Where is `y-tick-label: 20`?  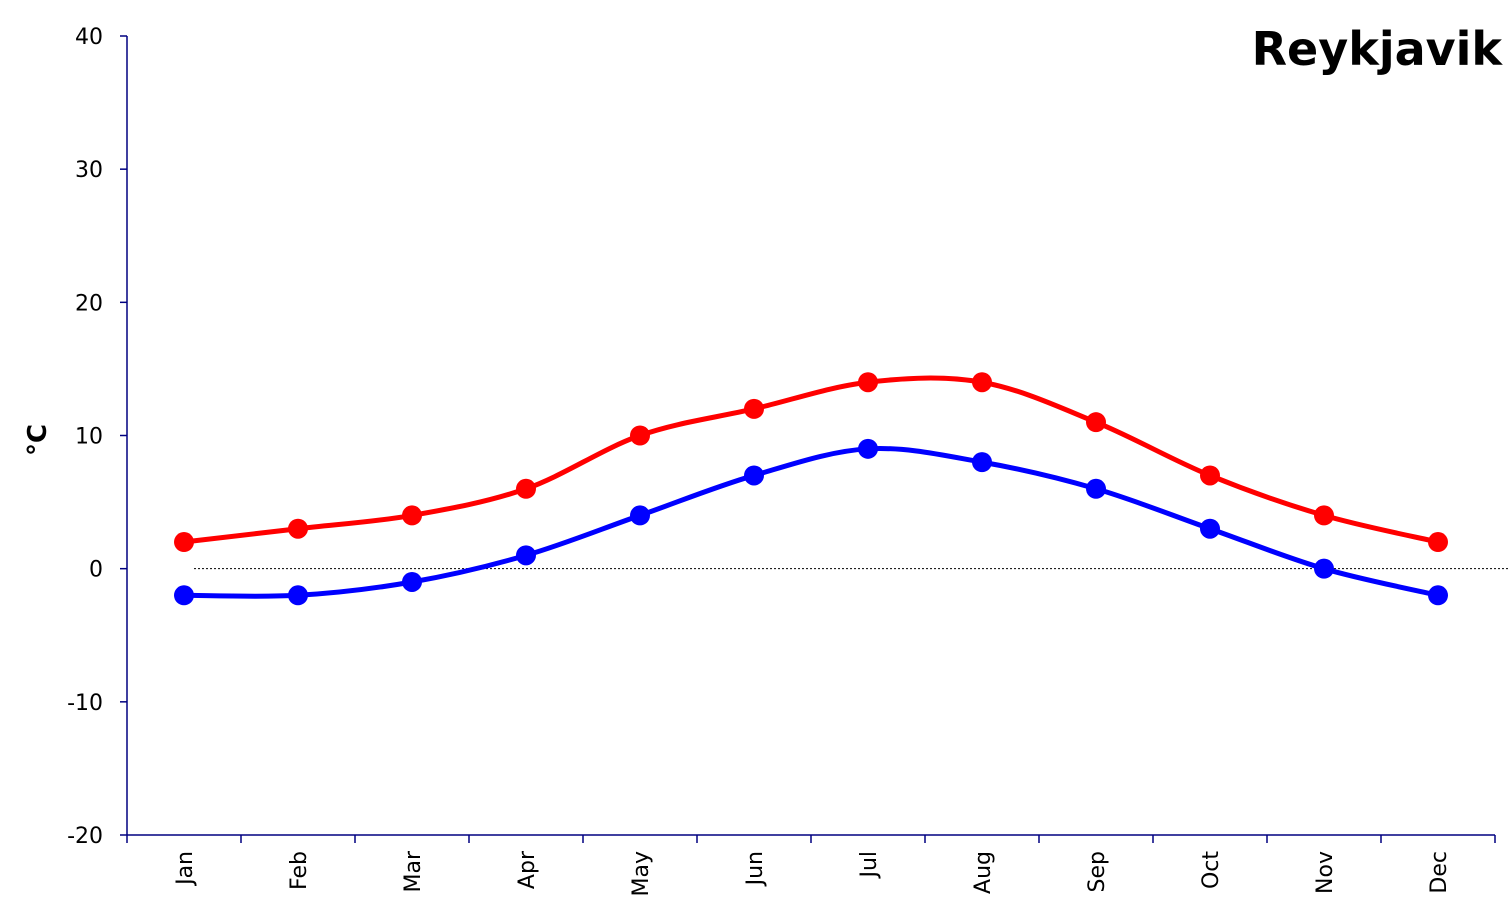
y-tick-label: 20 is located at coordinates (89, 303).